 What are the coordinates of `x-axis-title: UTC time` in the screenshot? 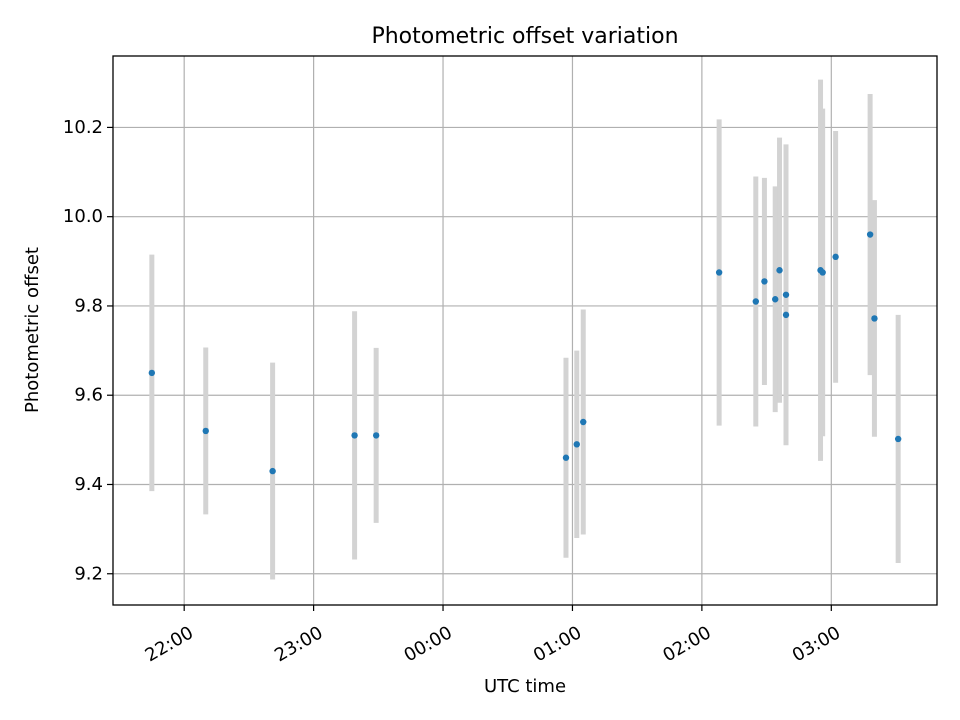 It's located at (525, 686).